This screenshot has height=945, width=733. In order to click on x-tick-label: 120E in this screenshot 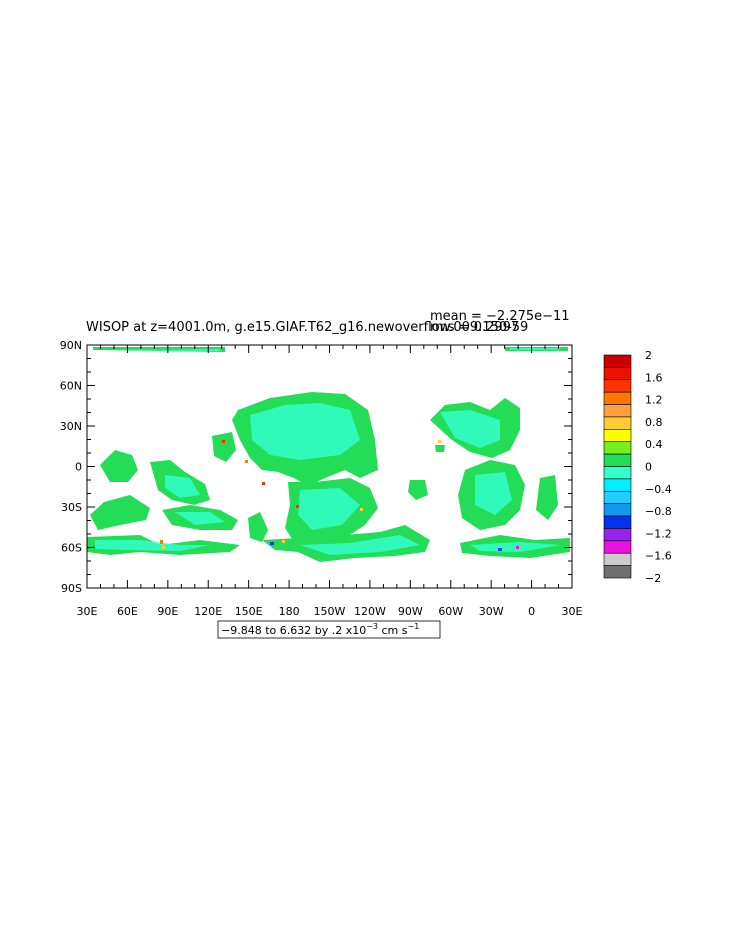, I will do `click(208, 611)`.